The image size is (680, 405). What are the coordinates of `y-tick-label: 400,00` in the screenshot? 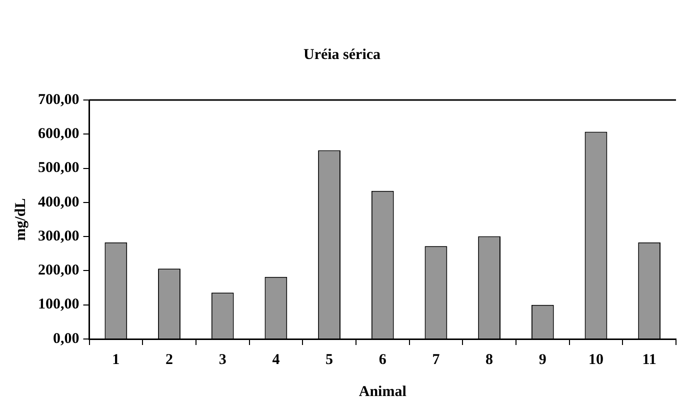 It's located at (59, 202).